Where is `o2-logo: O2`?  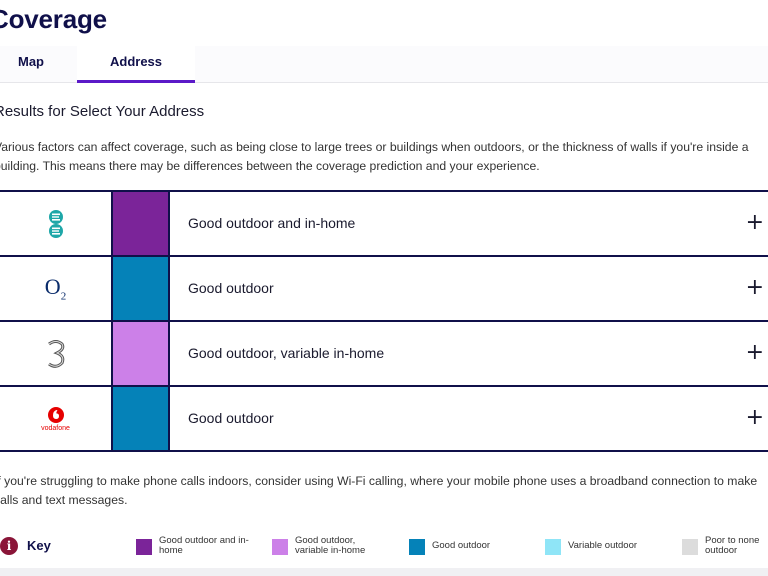 o2-logo: O2 is located at coordinates (55, 288).